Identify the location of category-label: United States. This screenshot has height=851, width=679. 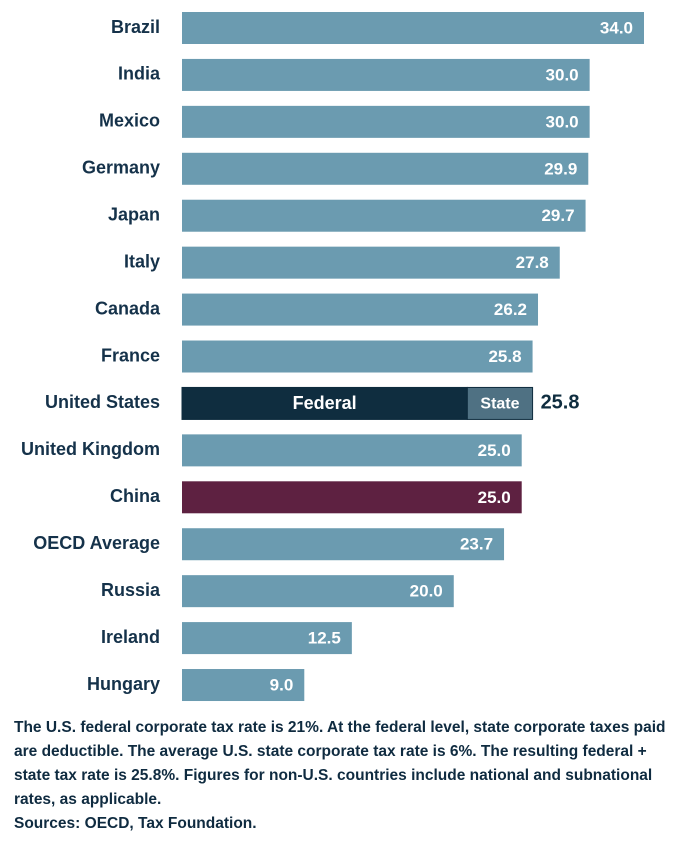
(102, 402).